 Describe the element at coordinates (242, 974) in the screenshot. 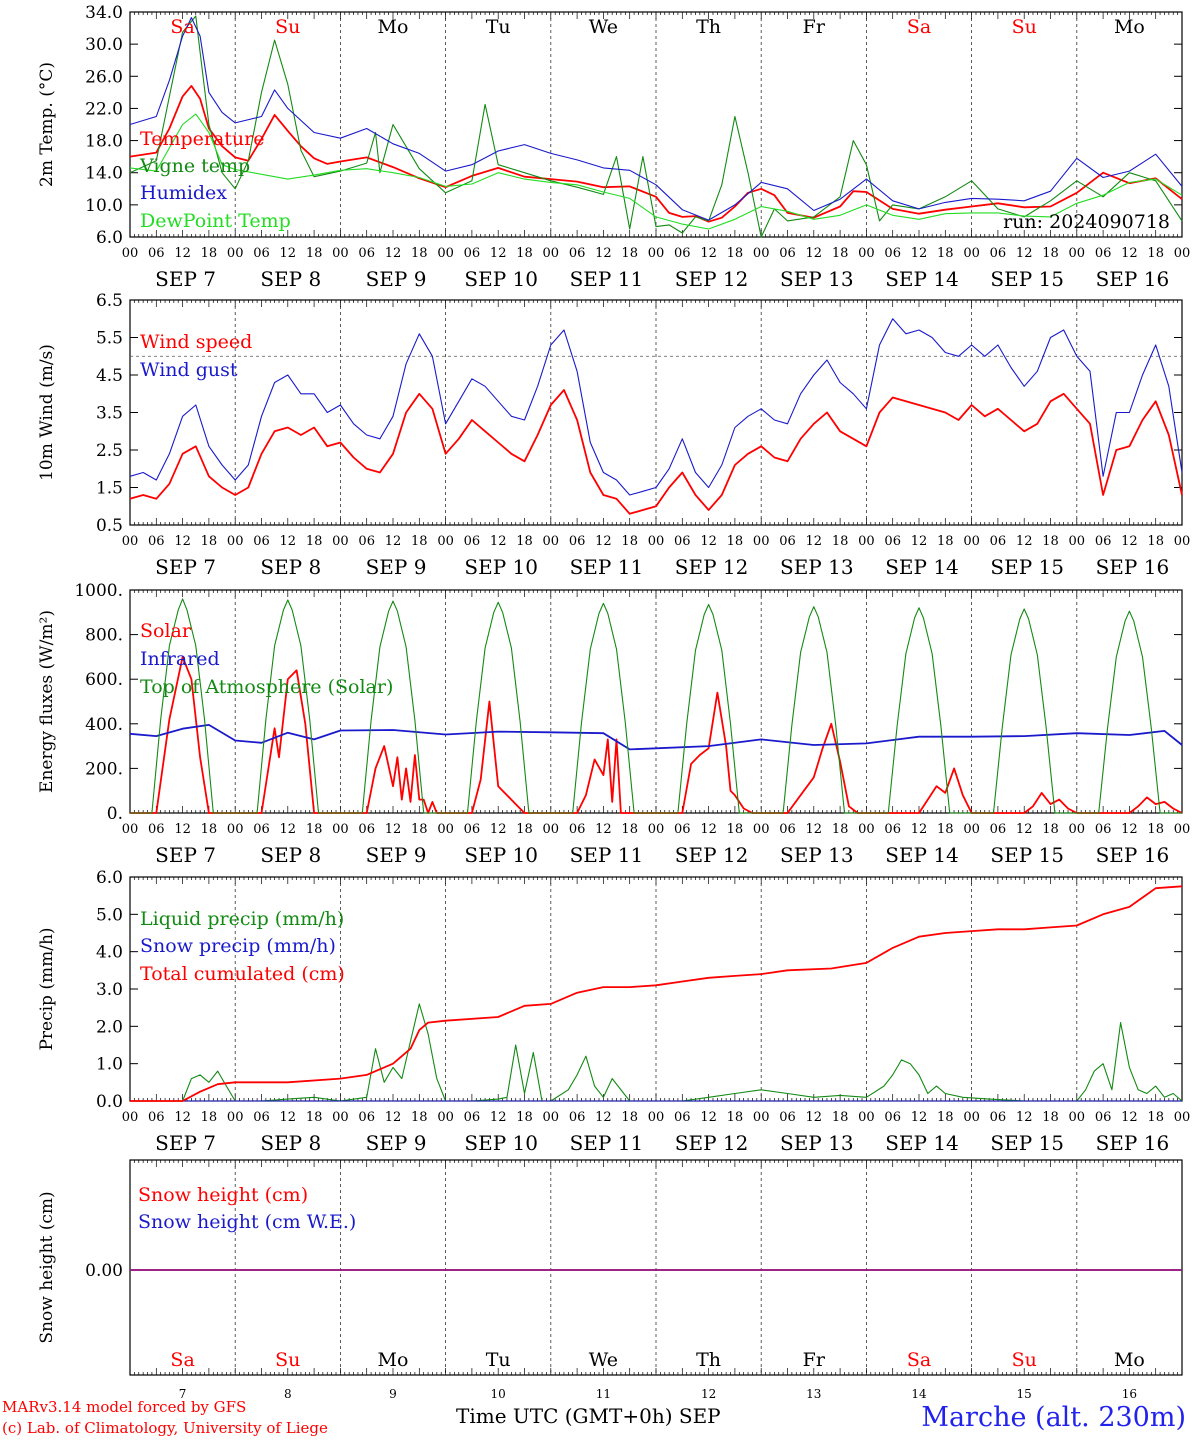

I see `legend-entry: Total cumulated (cm)` at that location.